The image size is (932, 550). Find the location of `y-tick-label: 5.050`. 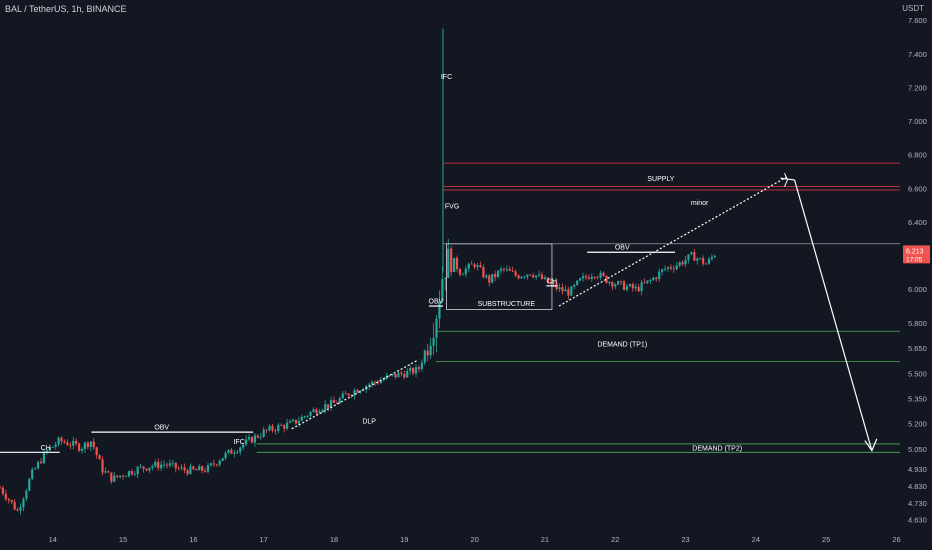

y-tick-label: 5.050 is located at coordinates (917, 449).